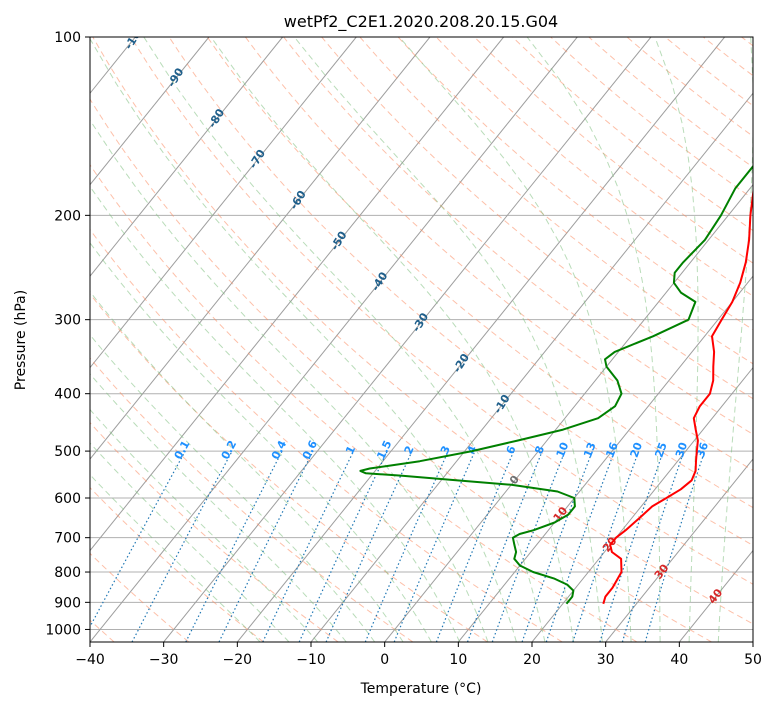  Describe the element at coordinates (753, 660) in the screenshot. I see `x-tick-label: 50` at that location.